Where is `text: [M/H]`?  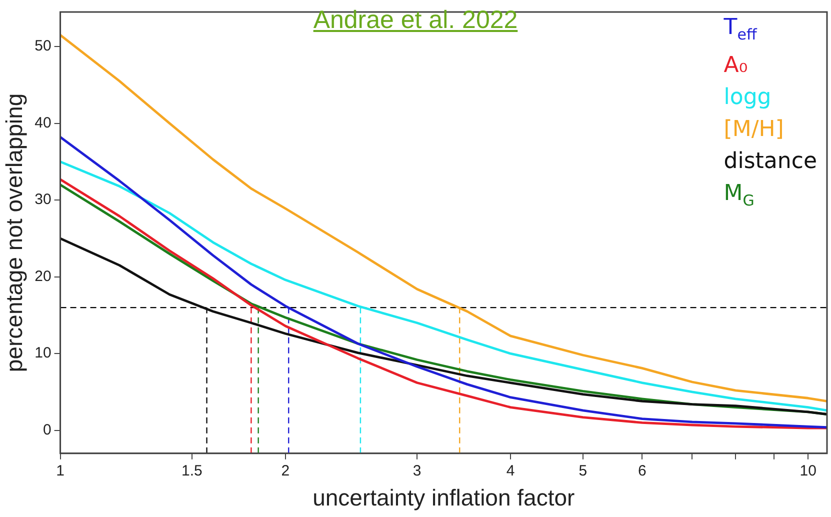 text: [M/H] is located at coordinates (754, 130).